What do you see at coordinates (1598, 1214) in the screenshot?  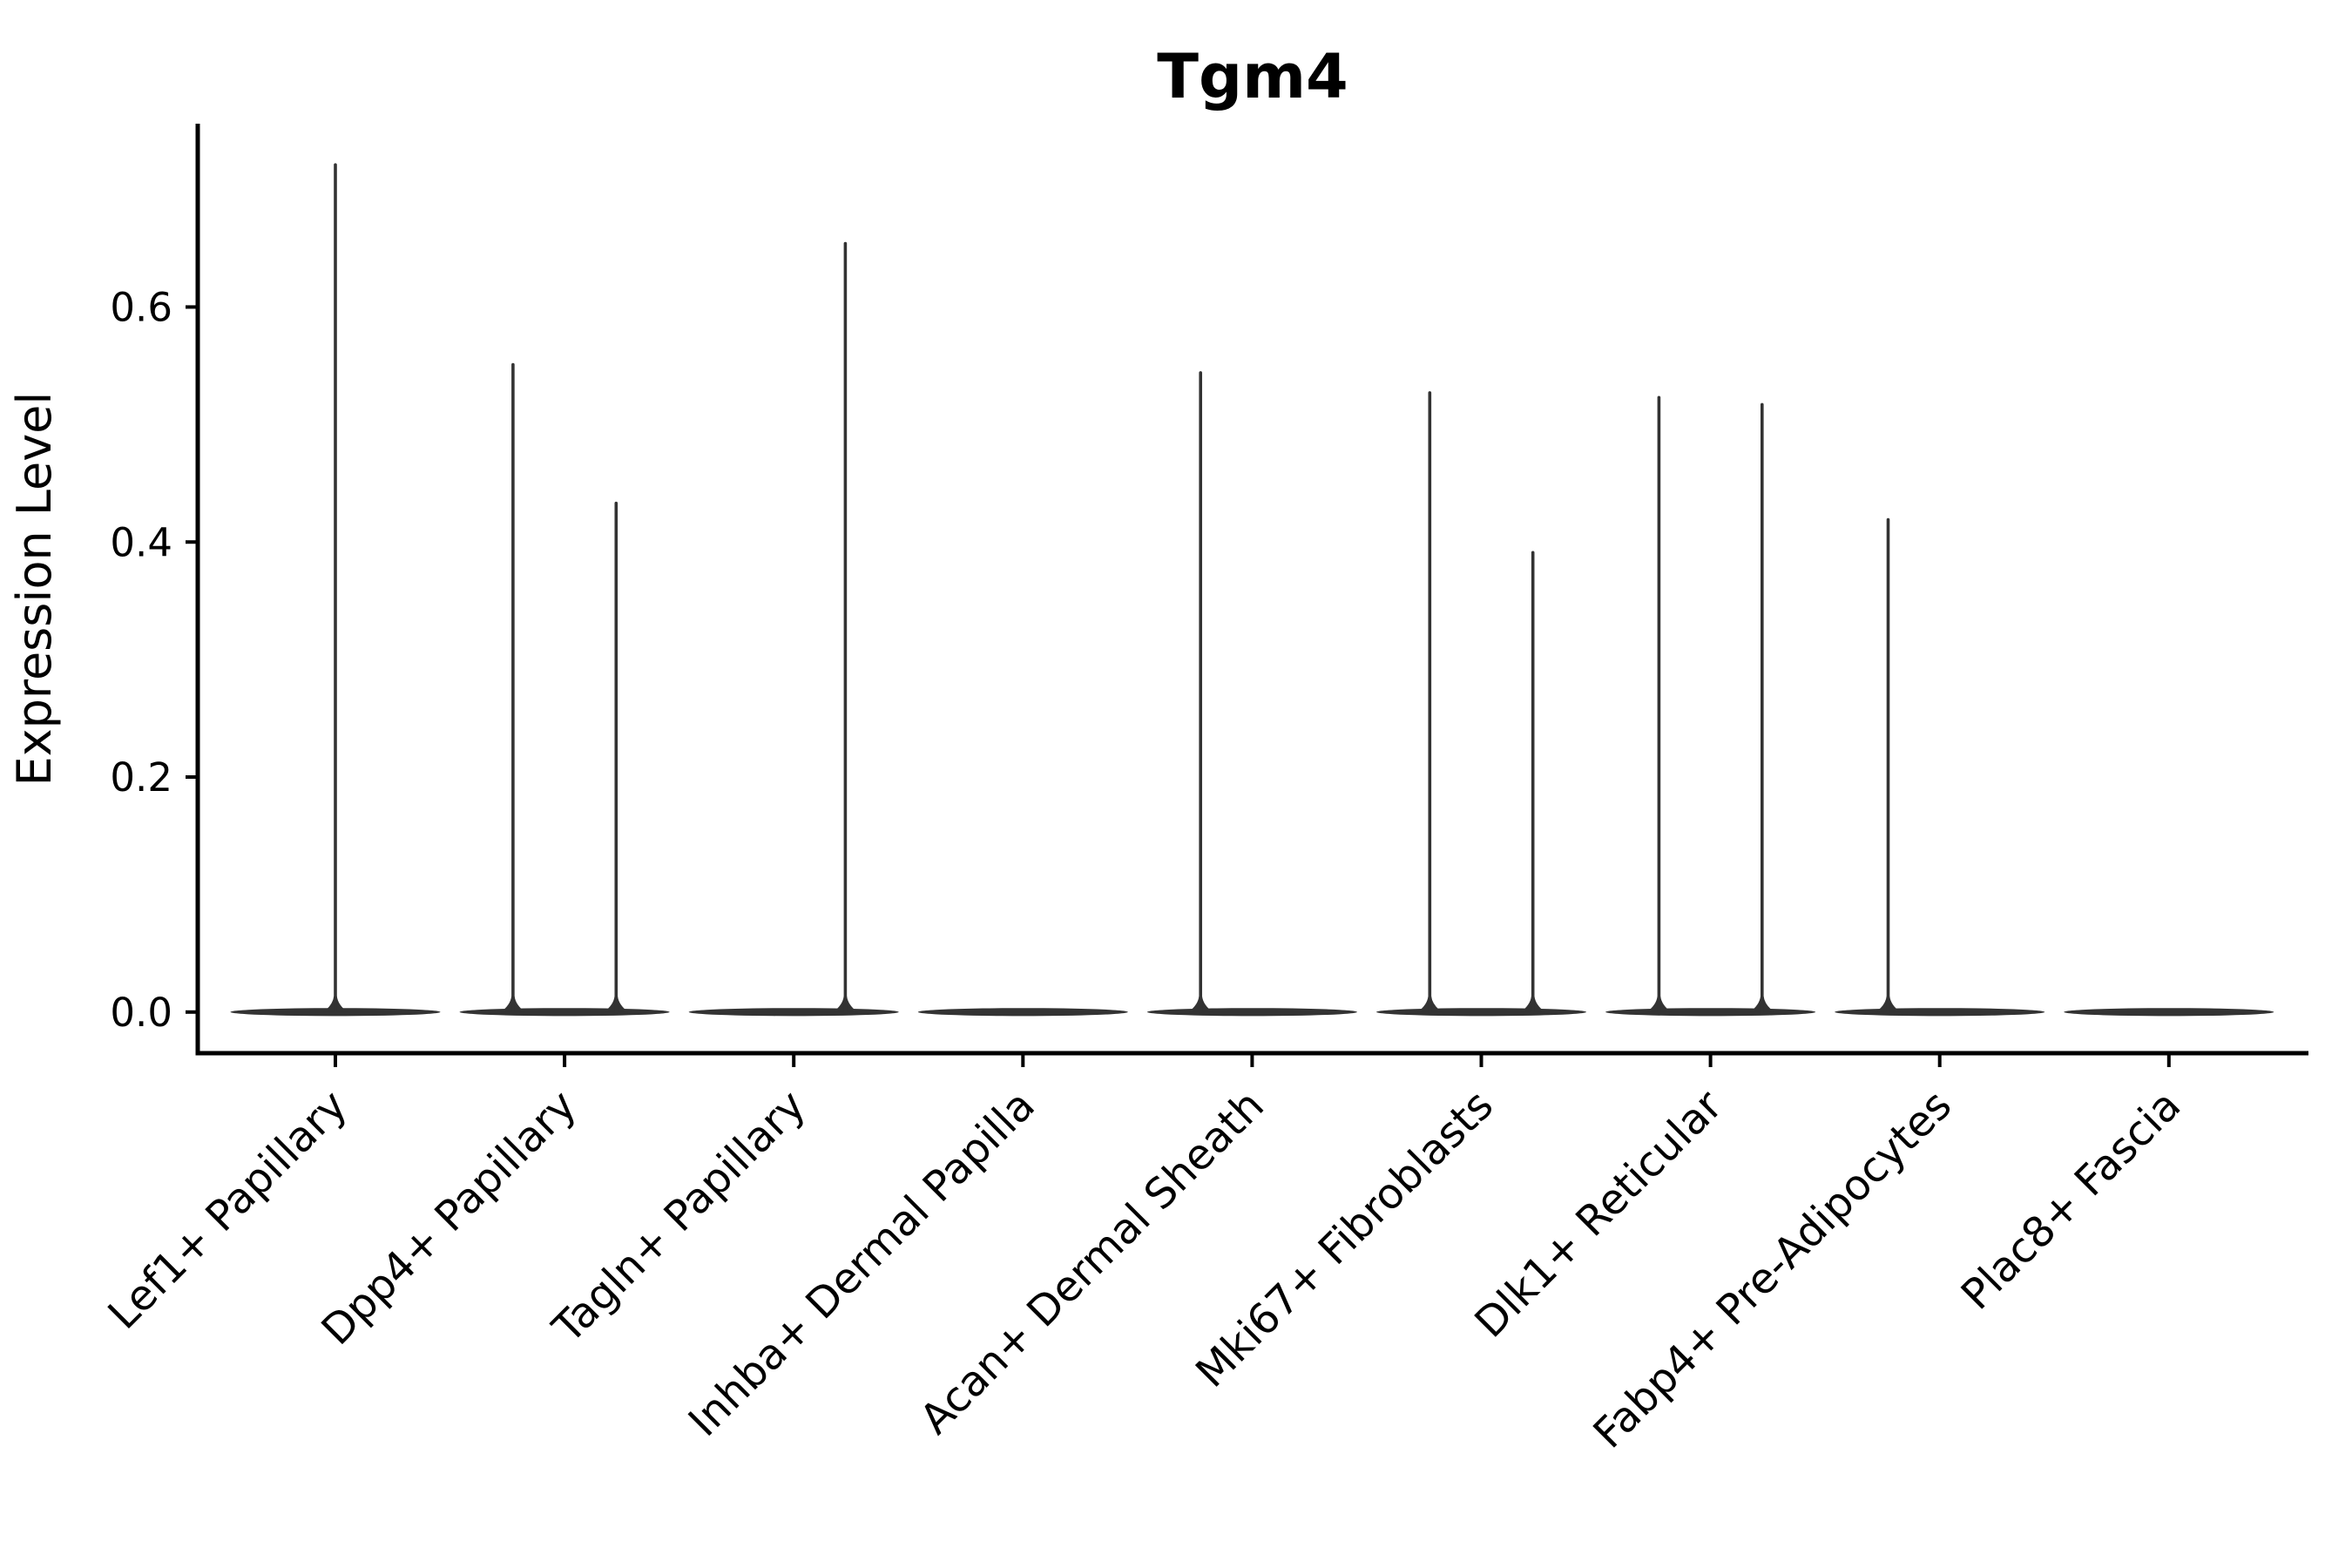 I see `x-tick-label: Dlk1+ Reticular` at bounding box center [1598, 1214].